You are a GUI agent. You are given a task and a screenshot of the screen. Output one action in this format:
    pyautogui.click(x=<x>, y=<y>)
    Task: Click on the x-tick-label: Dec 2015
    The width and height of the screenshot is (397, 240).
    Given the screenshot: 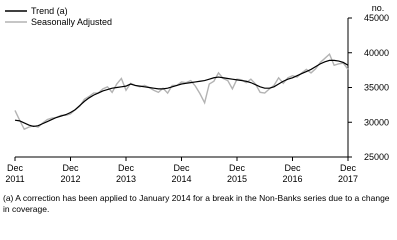 What is the action you would take?
    pyautogui.click(x=237, y=173)
    